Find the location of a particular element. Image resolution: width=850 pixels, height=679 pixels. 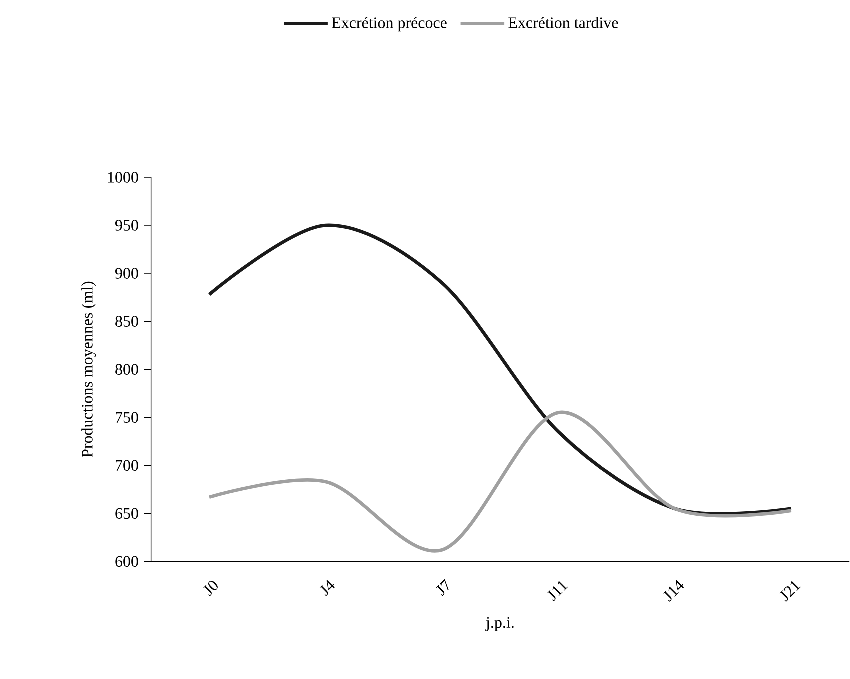

y-tick-label: 700 is located at coordinates (127, 466).